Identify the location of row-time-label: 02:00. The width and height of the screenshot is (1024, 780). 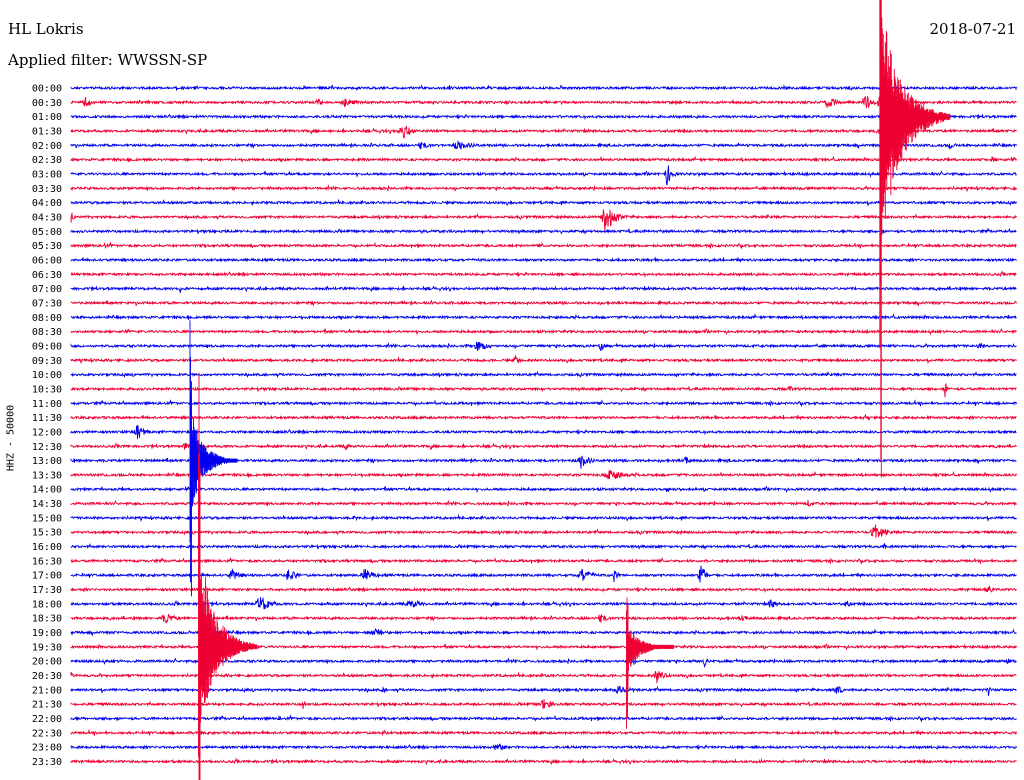
(47, 146).